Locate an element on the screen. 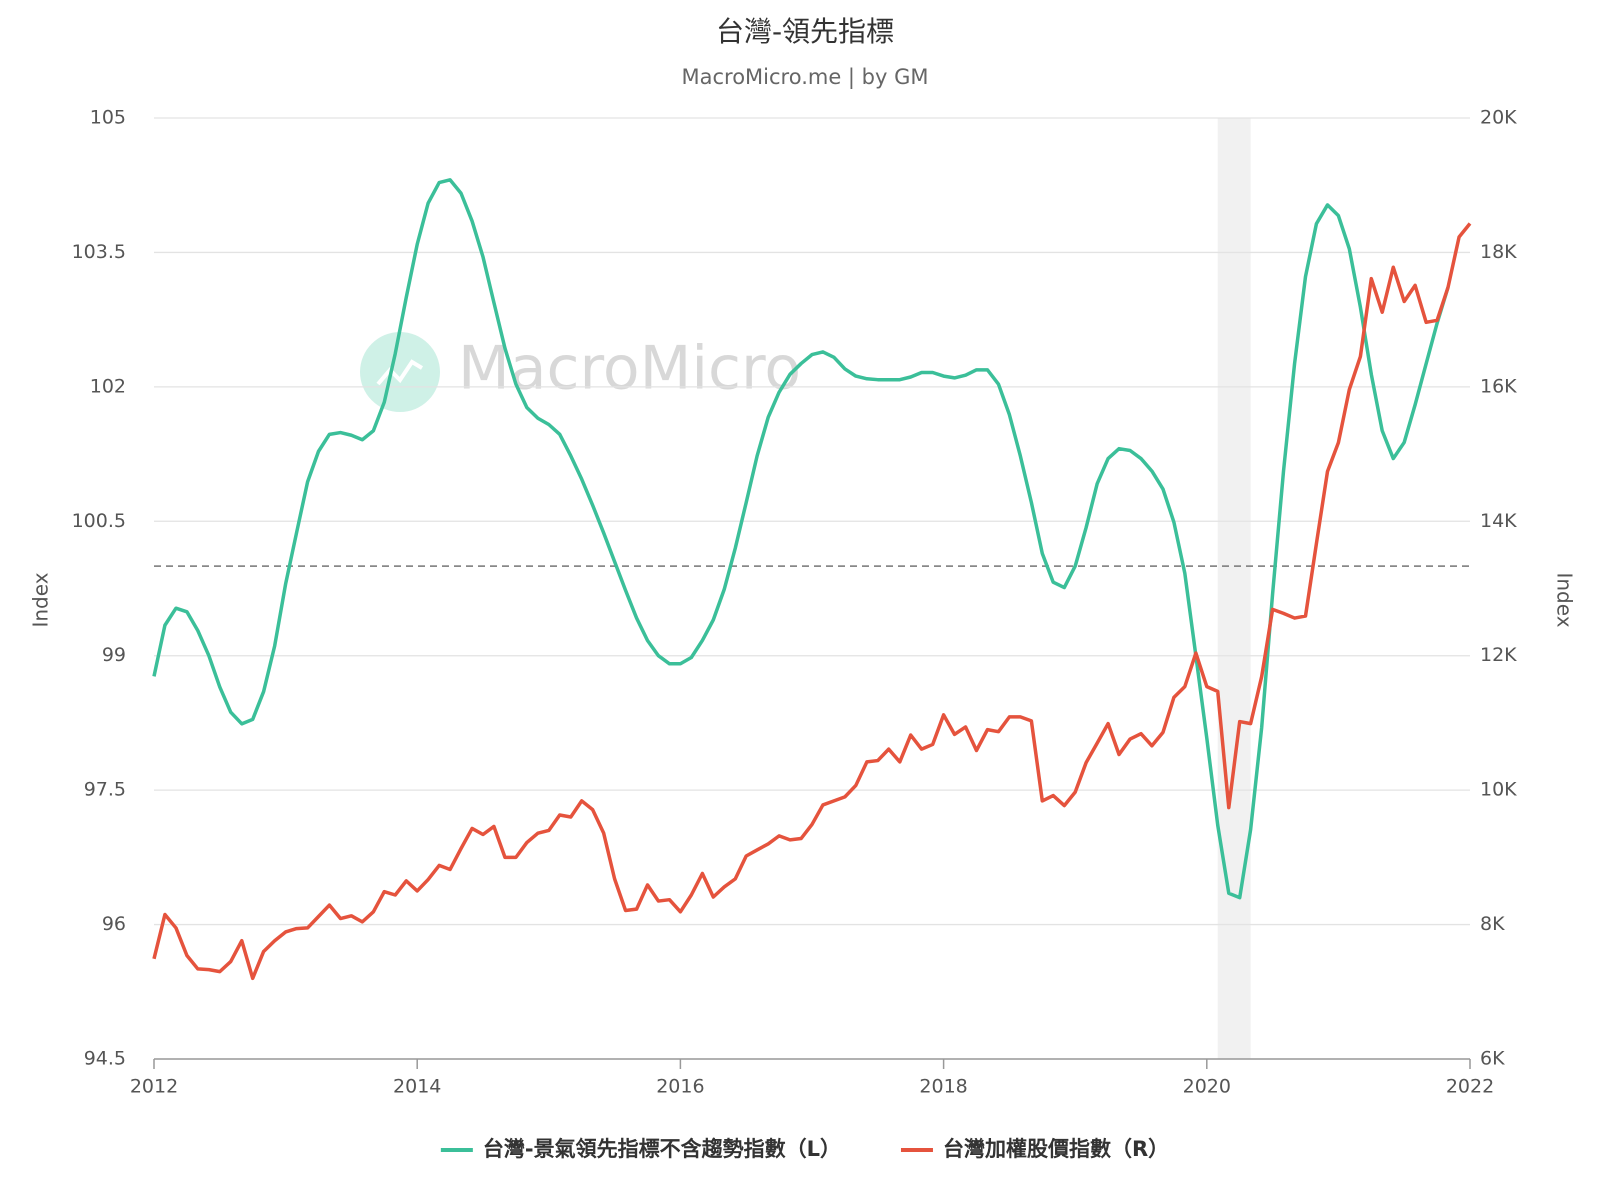  y-axis-label: Index is located at coordinates (41, 599).